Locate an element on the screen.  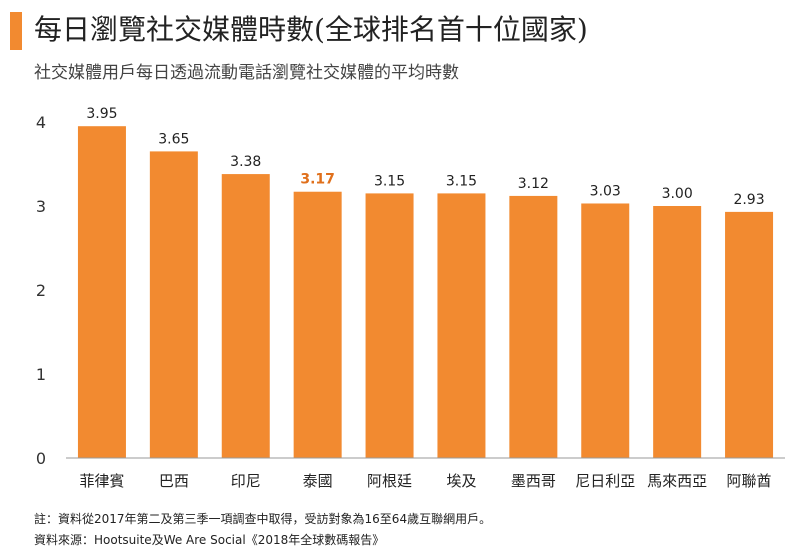
value-label: 3.00 is located at coordinates (677, 194).